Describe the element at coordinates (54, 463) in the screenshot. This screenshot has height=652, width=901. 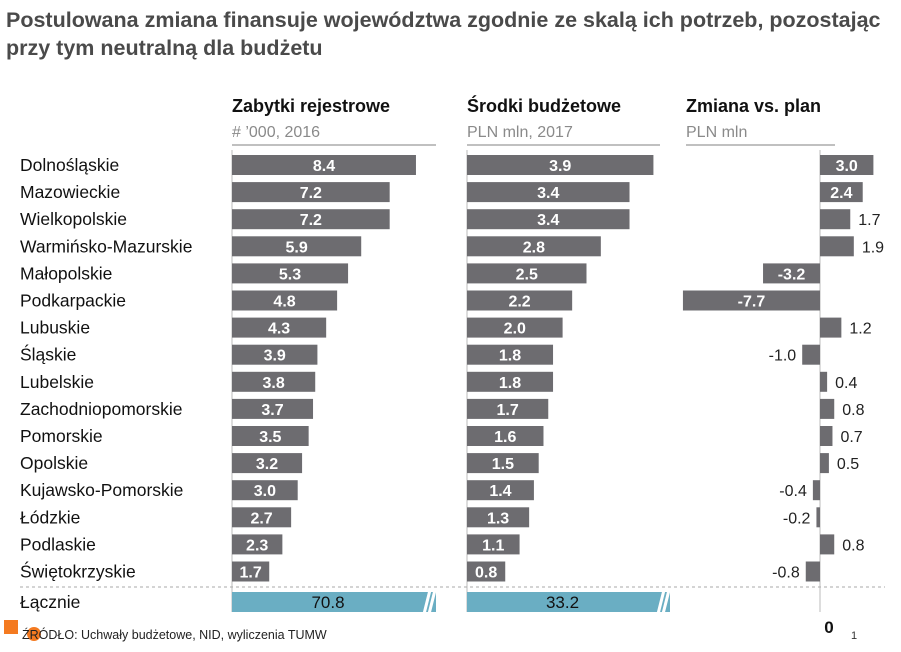
I see `row-label: Opolskie` at that location.